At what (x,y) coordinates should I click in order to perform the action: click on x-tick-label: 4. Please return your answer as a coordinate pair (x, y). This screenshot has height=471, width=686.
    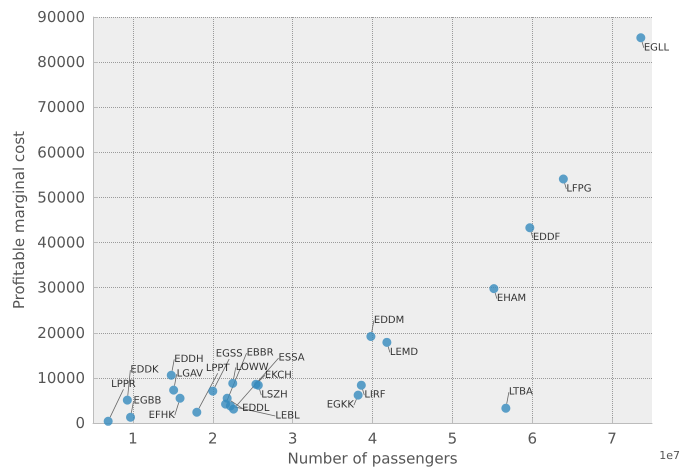
    Looking at the image, I should click on (373, 439).